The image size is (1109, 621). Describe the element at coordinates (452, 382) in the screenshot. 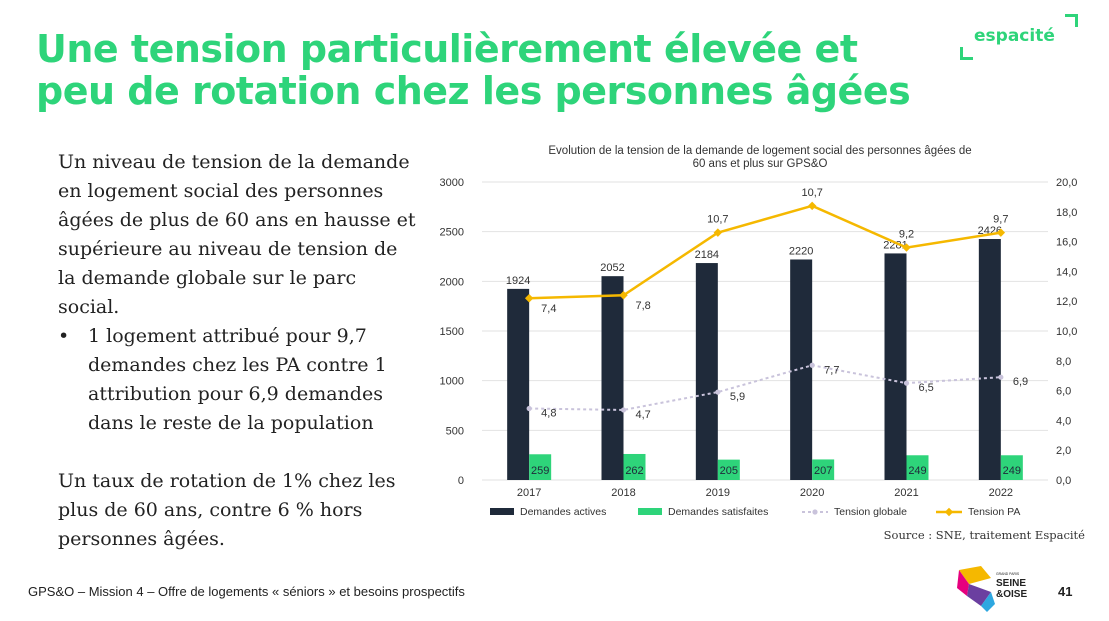

I see `y-left-tick-label: 1000` at that location.